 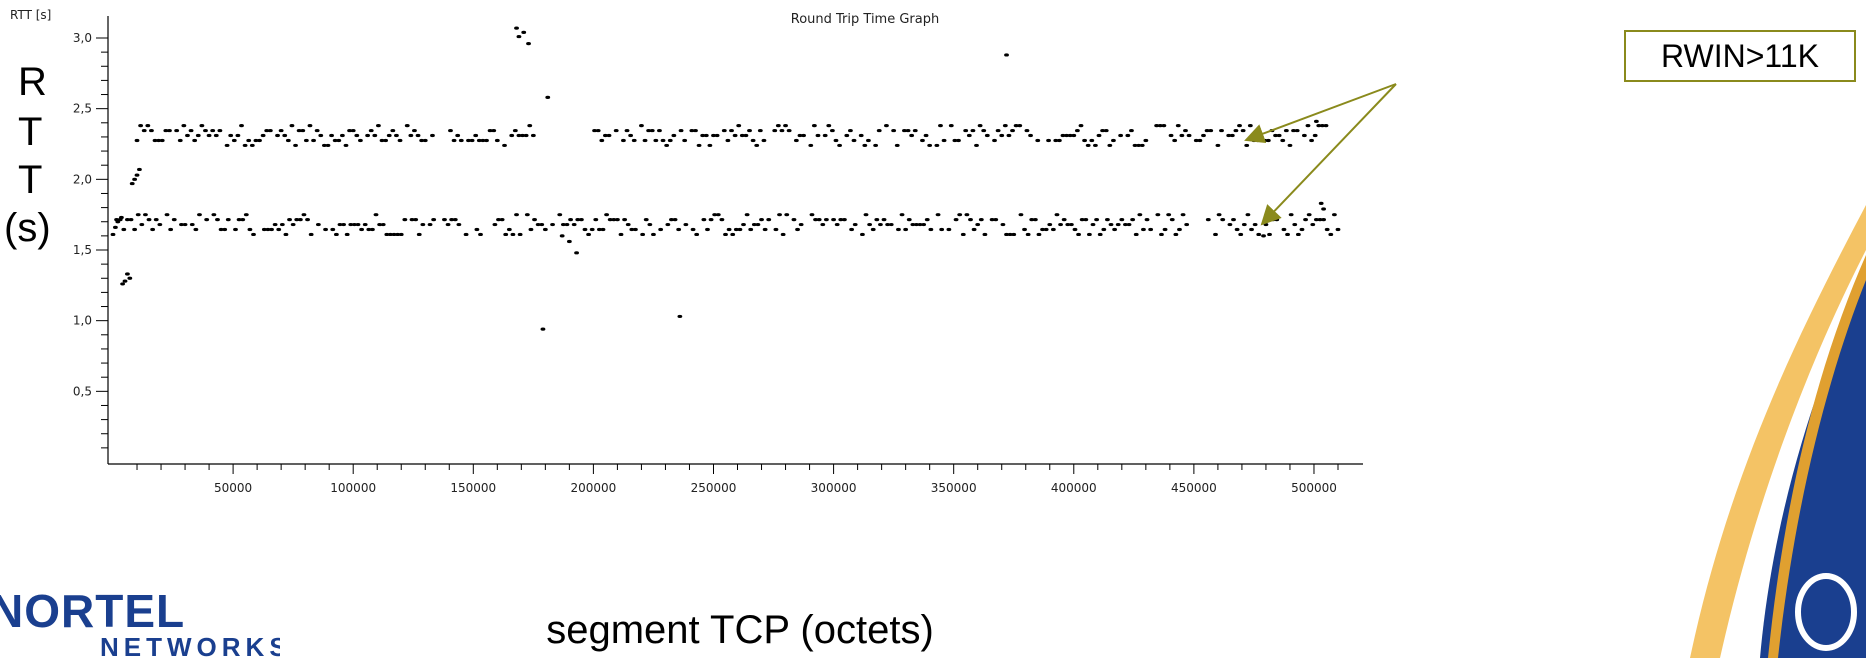 What do you see at coordinates (1074, 488) in the screenshot?
I see `x-tick-label: 400000` at bounding box center [1074, 488].